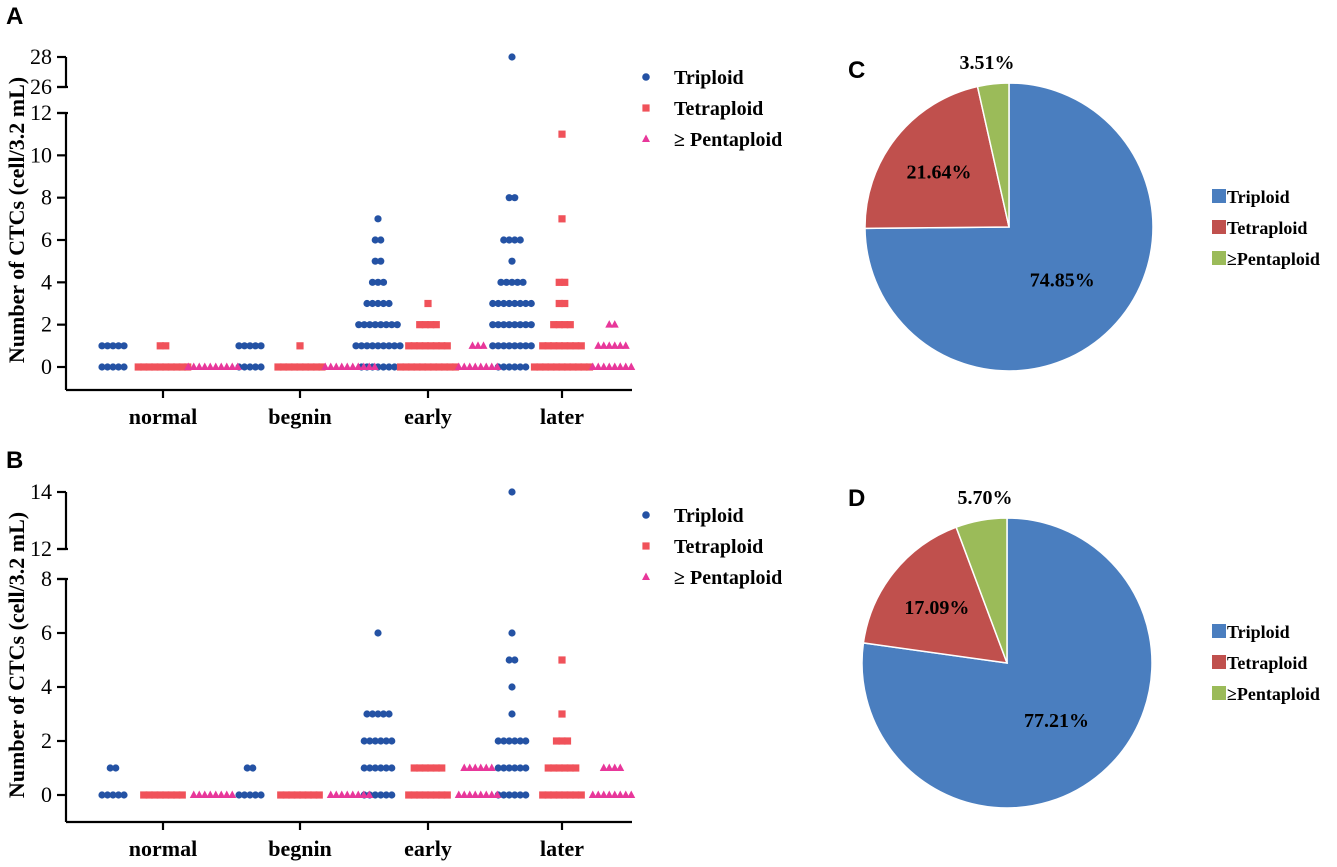  What do you see at coordinates (562, 416) in the screenshot?
I see `x-category-label: later` at bounding box center [562, 416].